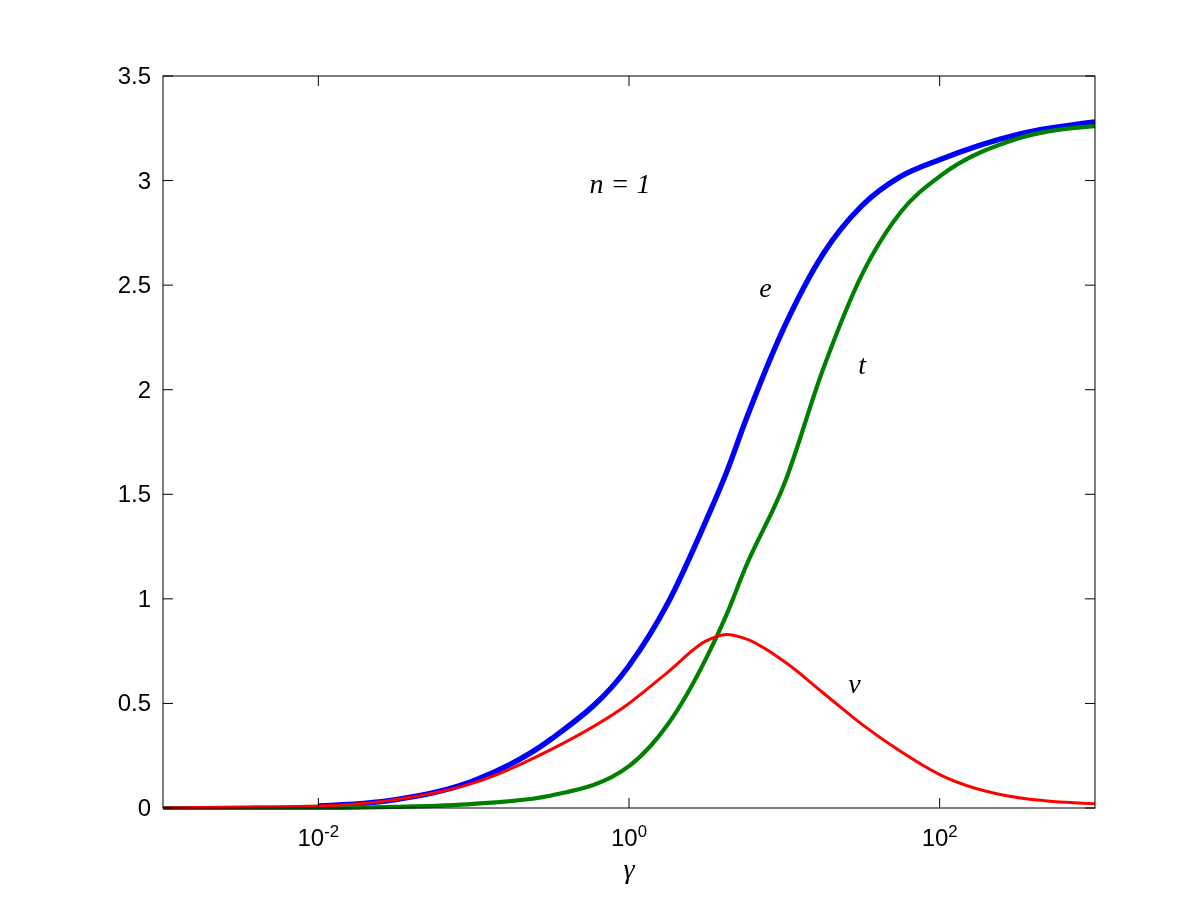  I want to click on y-tick-label: 1, so click(144, 598).